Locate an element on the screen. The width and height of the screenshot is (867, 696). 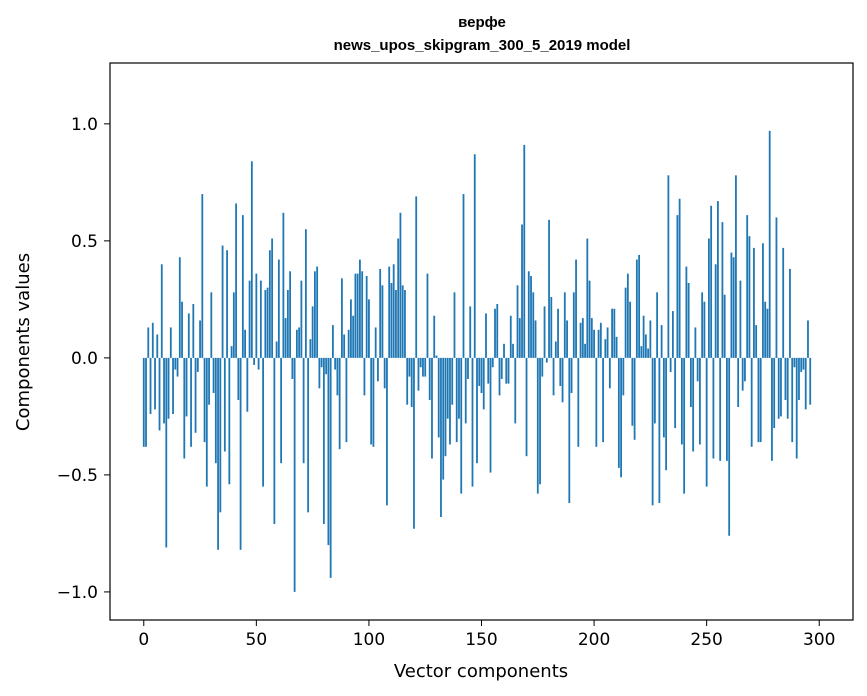
chart-subtitle: news_upos_skipgram_300_5_2019 model is located at coordinates (482, 45).